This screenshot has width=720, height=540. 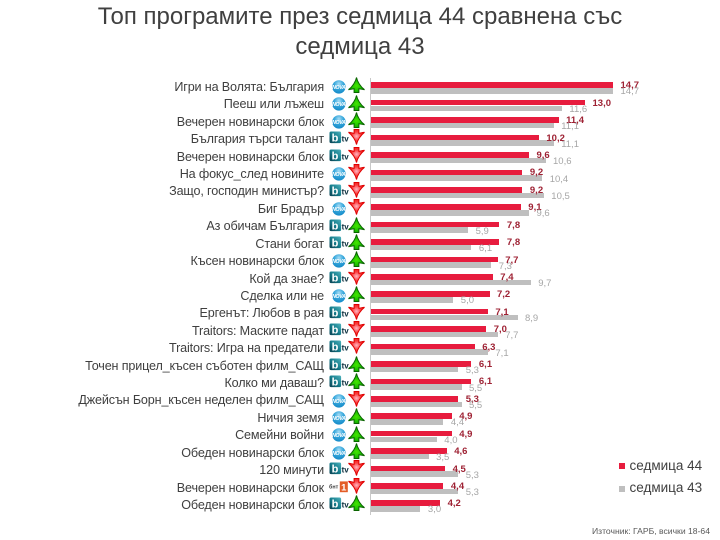 What do you see at coordinates (334, 486) in the screenshot?
I see `svg-text: бнт` at bounding box center [334, 486].